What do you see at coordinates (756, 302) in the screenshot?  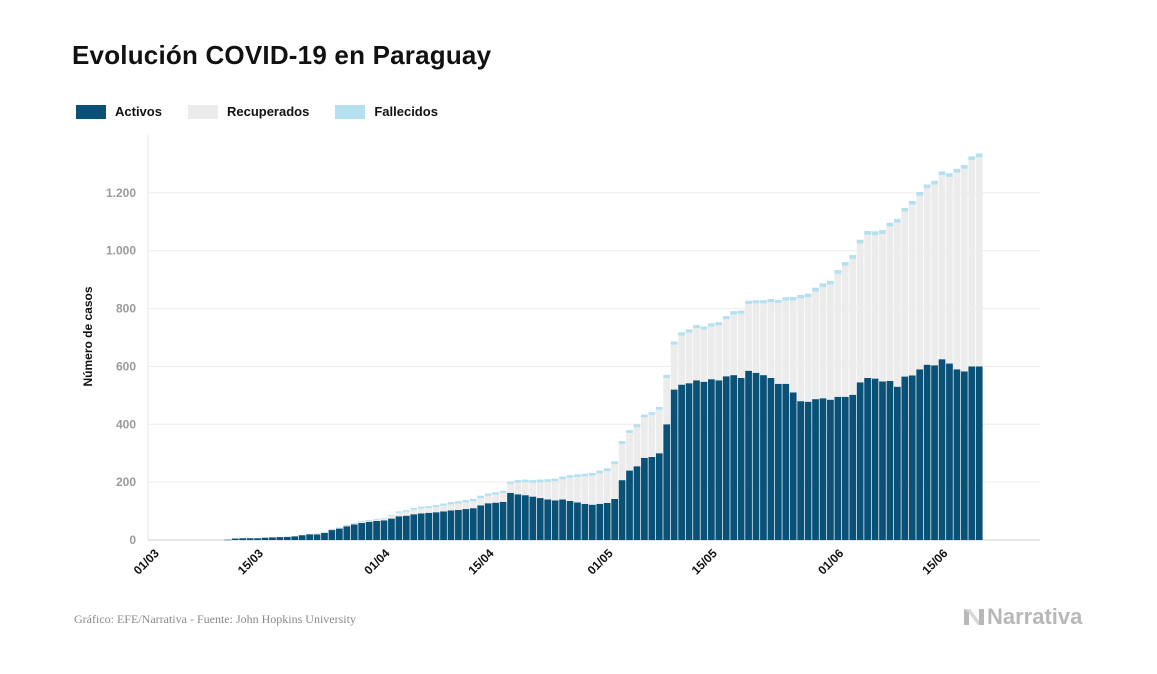 I see `bar-fallecidos-21/05` at bounding box center [756, 302].